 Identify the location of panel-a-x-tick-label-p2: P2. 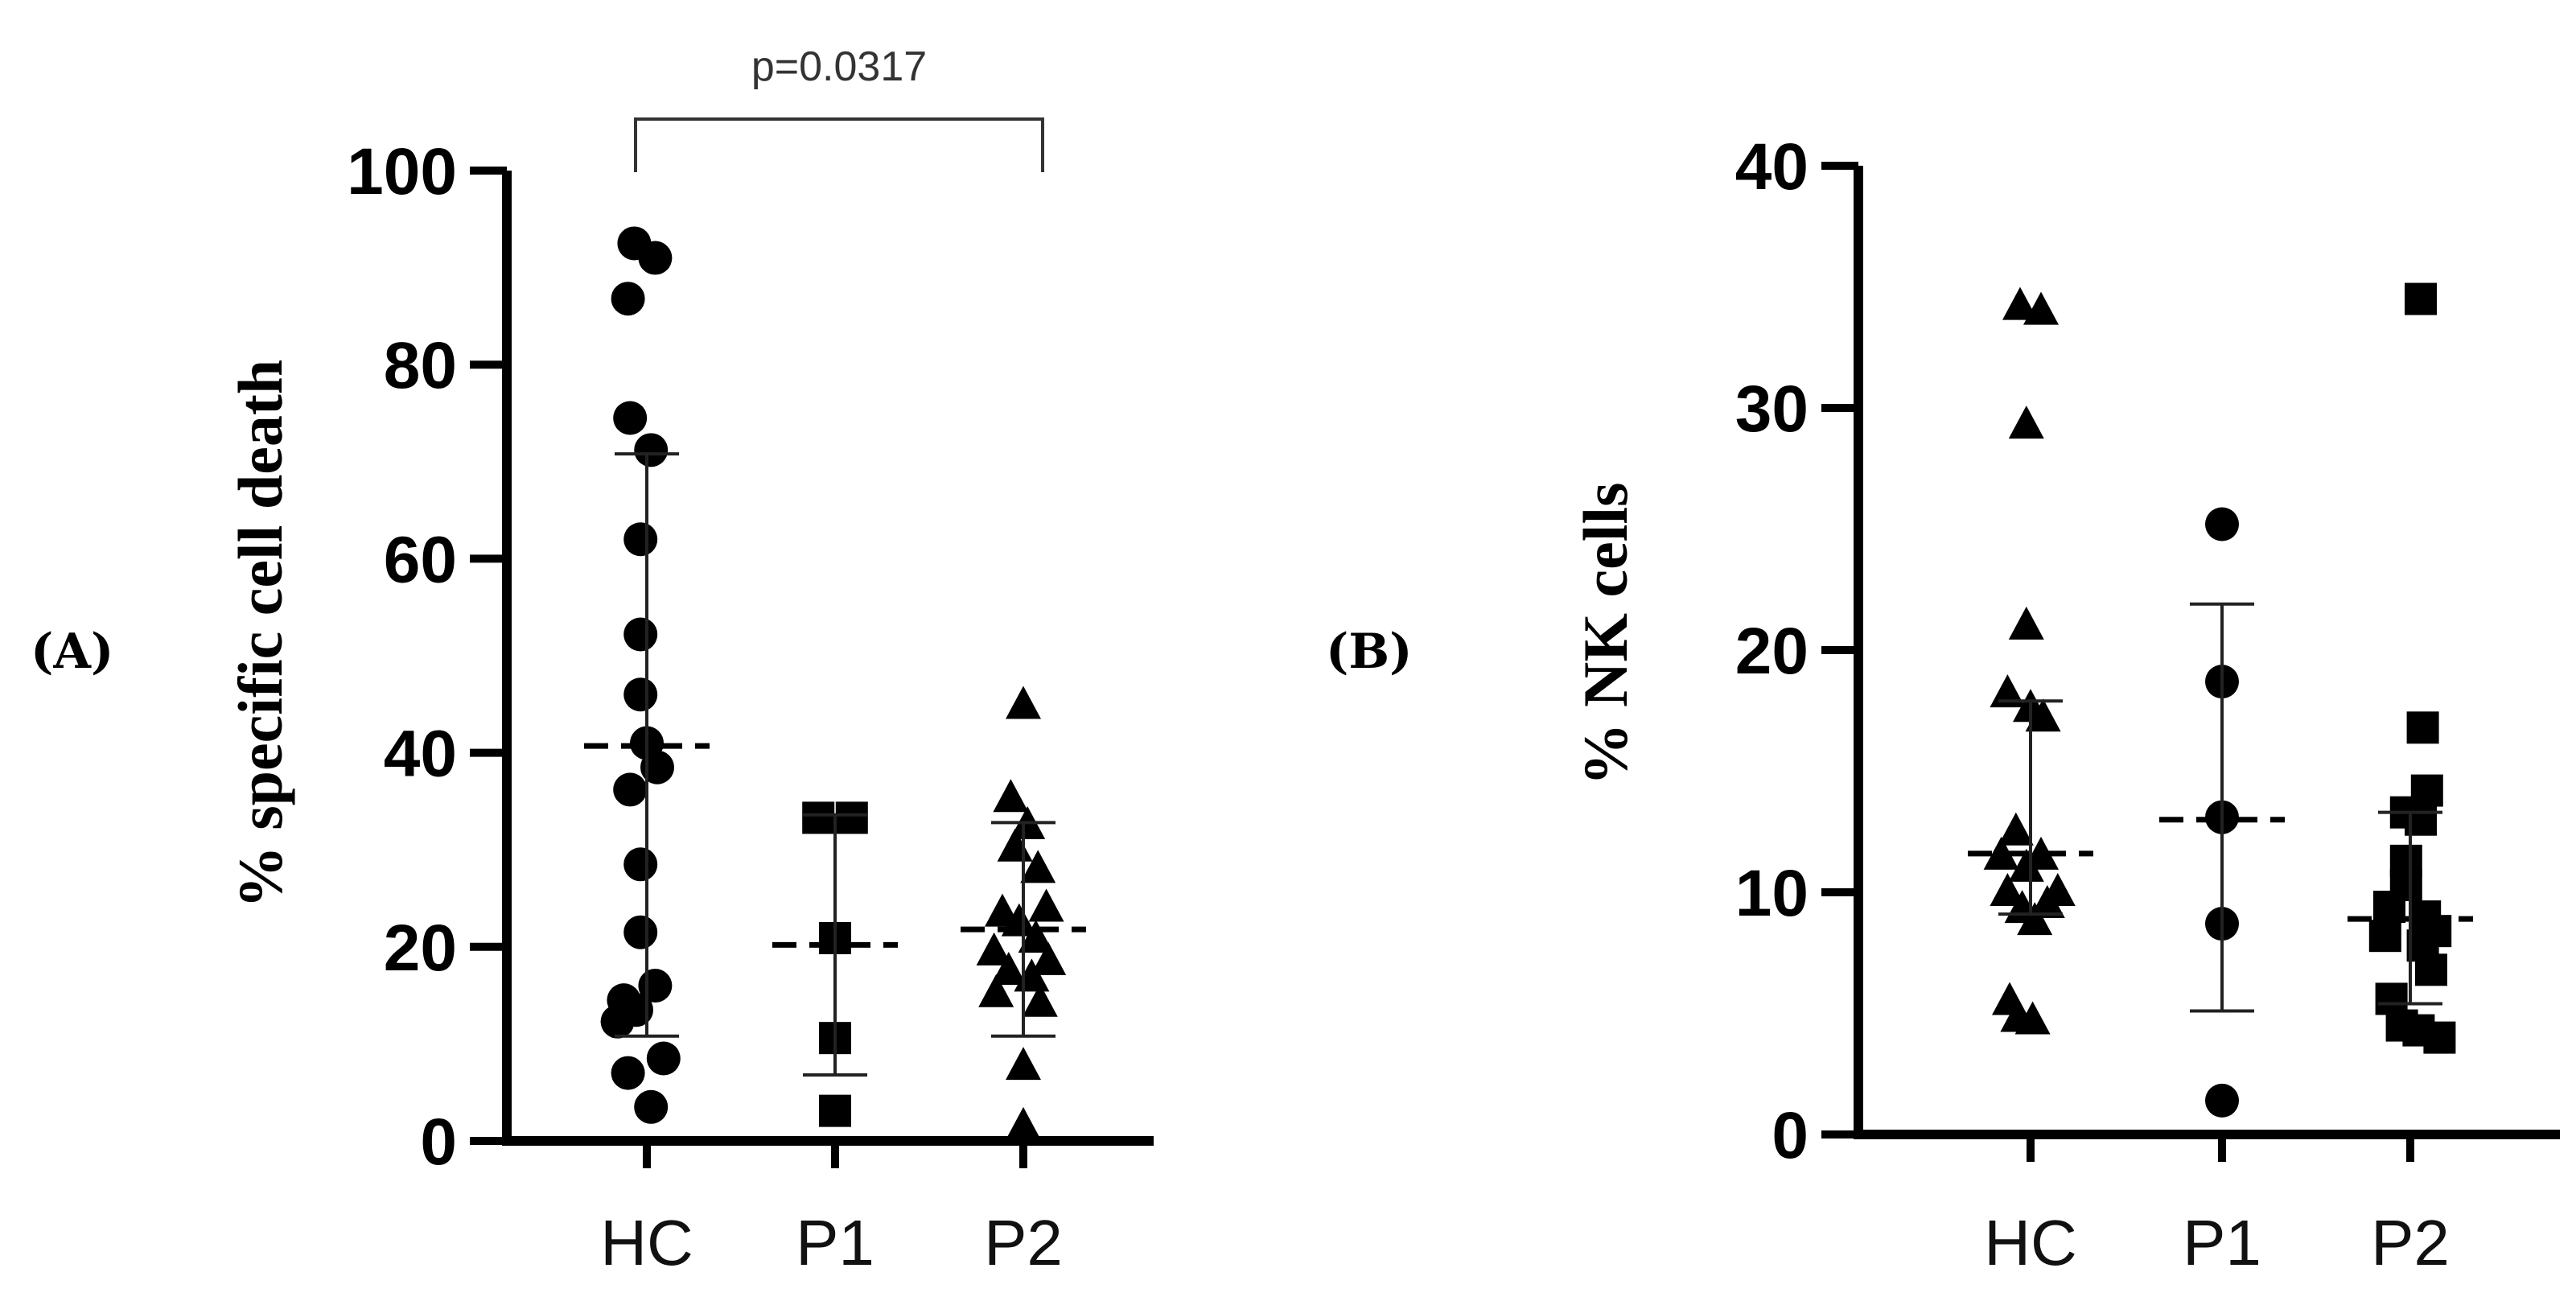
(1023, 1242).